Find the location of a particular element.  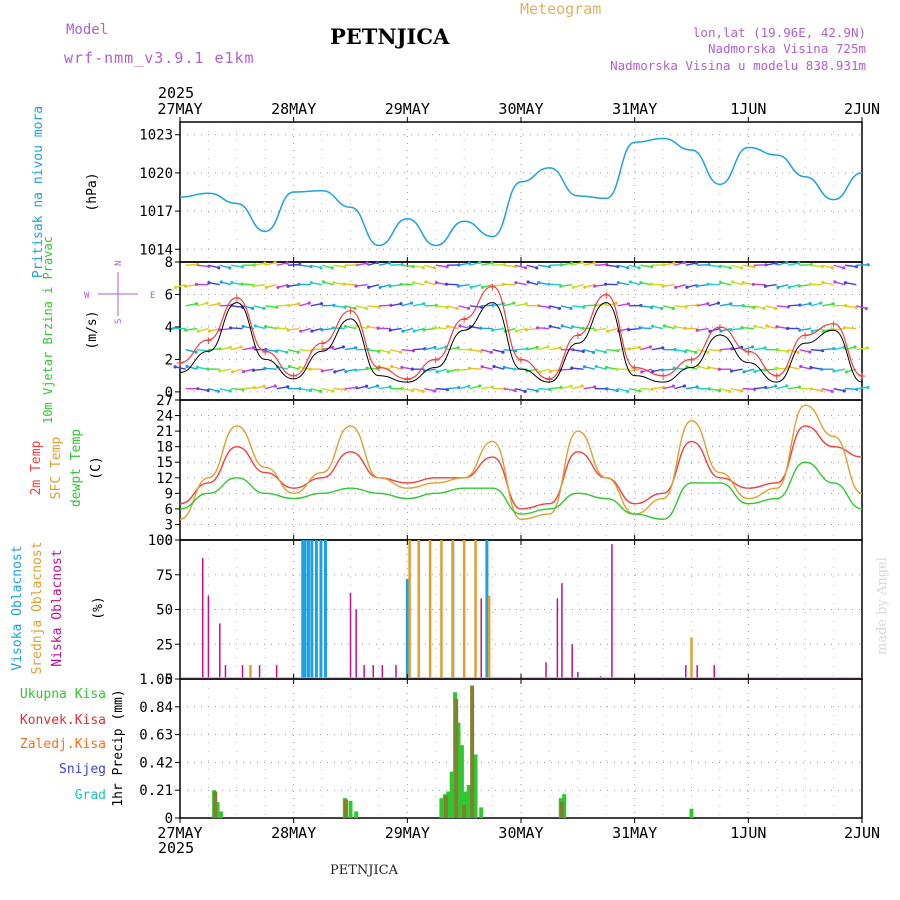

compass-n: N is located at coordinates (119, 263).